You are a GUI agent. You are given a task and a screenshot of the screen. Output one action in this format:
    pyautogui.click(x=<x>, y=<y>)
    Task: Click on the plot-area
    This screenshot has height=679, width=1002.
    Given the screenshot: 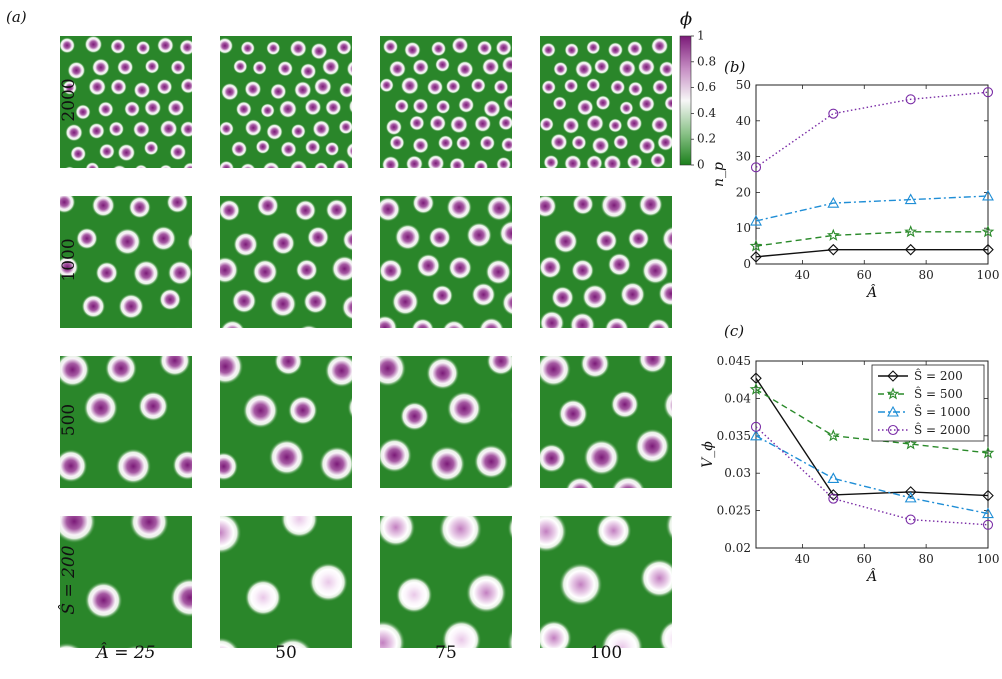 What is the action you would take?
    pyautogui.click(x=872, y=454)
    